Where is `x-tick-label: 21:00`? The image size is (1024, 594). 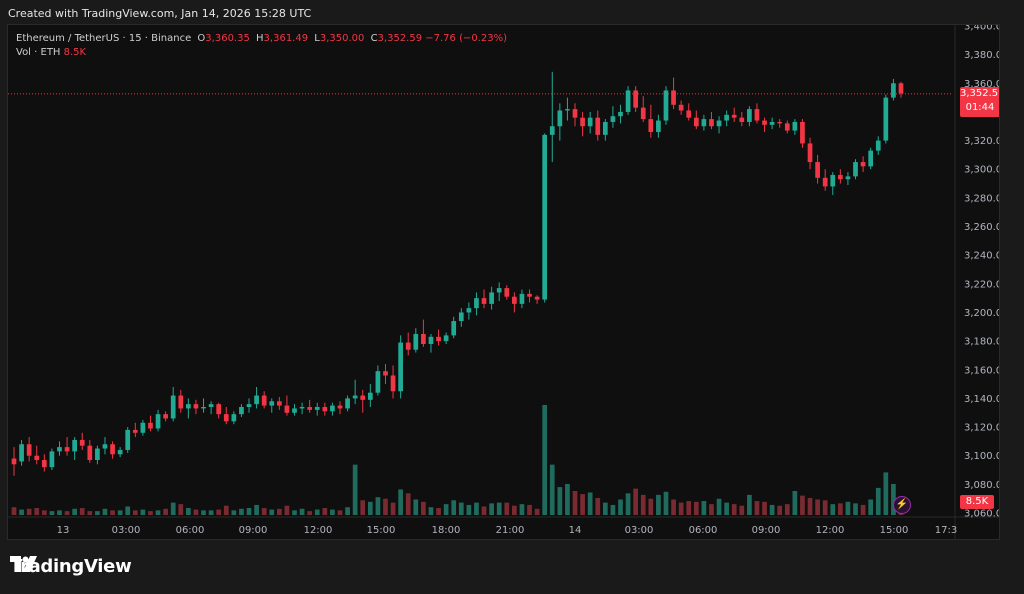
x-tick-label: 21:00 is located at coordinates (510, 530).